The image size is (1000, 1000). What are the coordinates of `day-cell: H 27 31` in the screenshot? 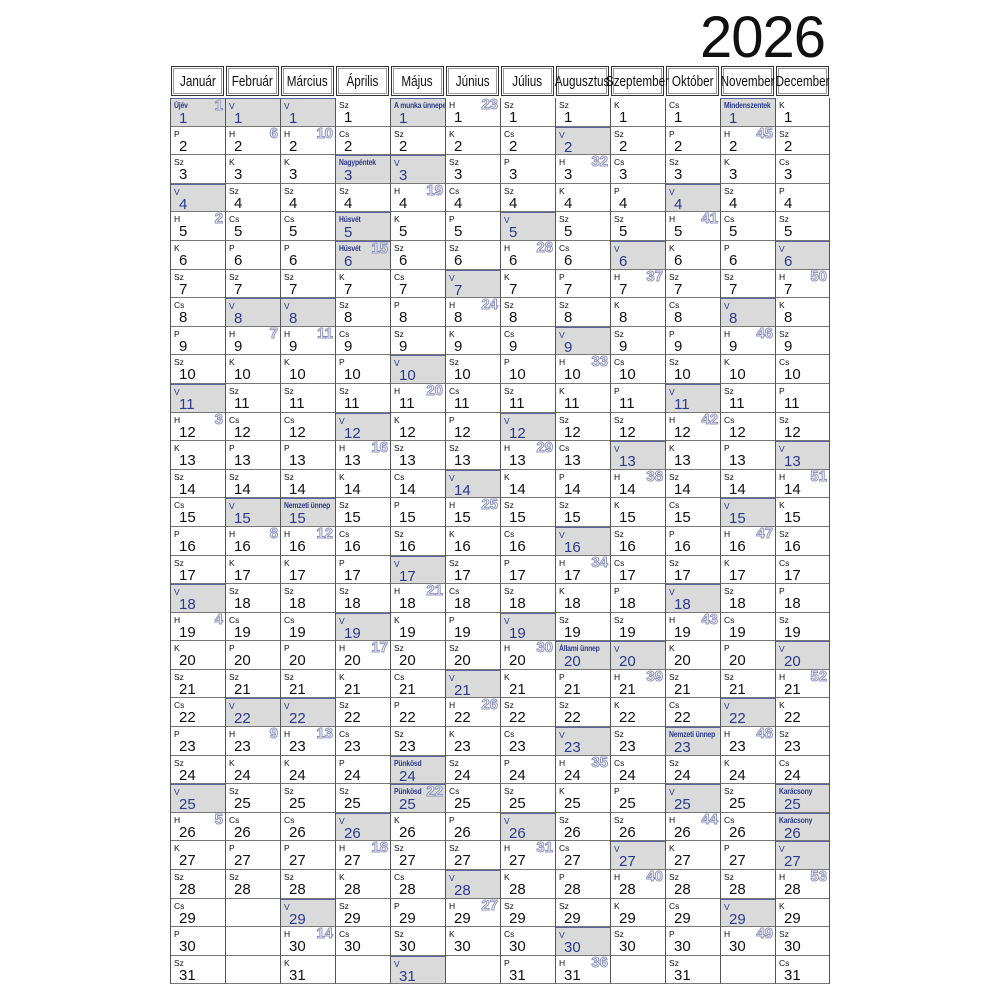 It's located at (528, 855).